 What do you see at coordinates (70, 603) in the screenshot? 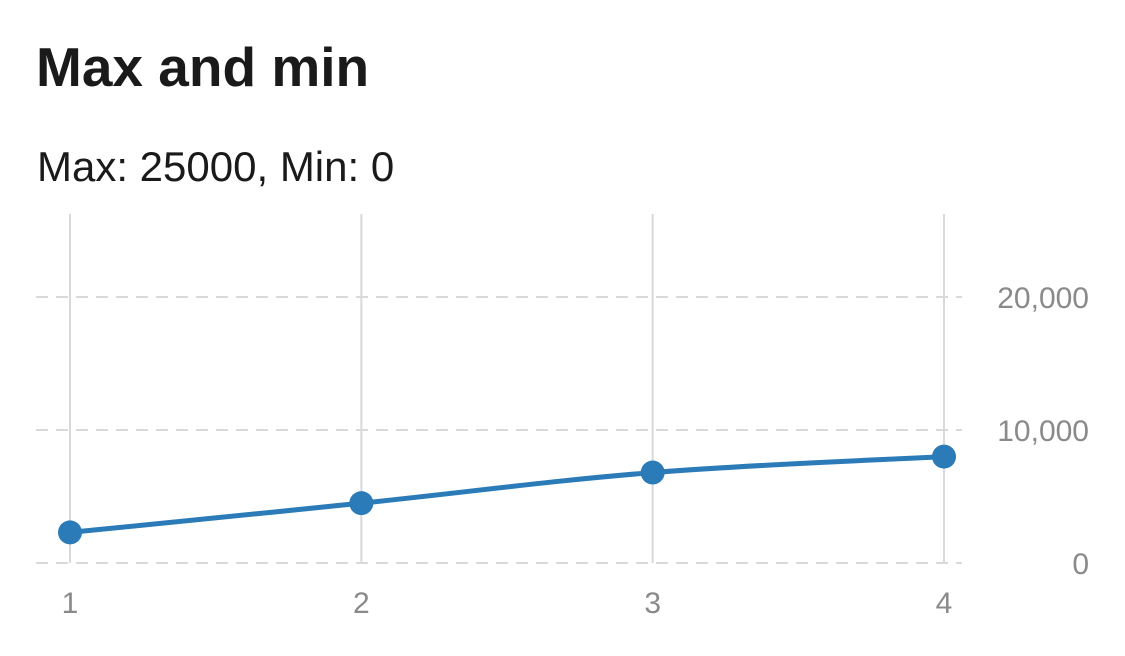
I see `x-tick-label-1: 1` at bounding box center [70, 603].